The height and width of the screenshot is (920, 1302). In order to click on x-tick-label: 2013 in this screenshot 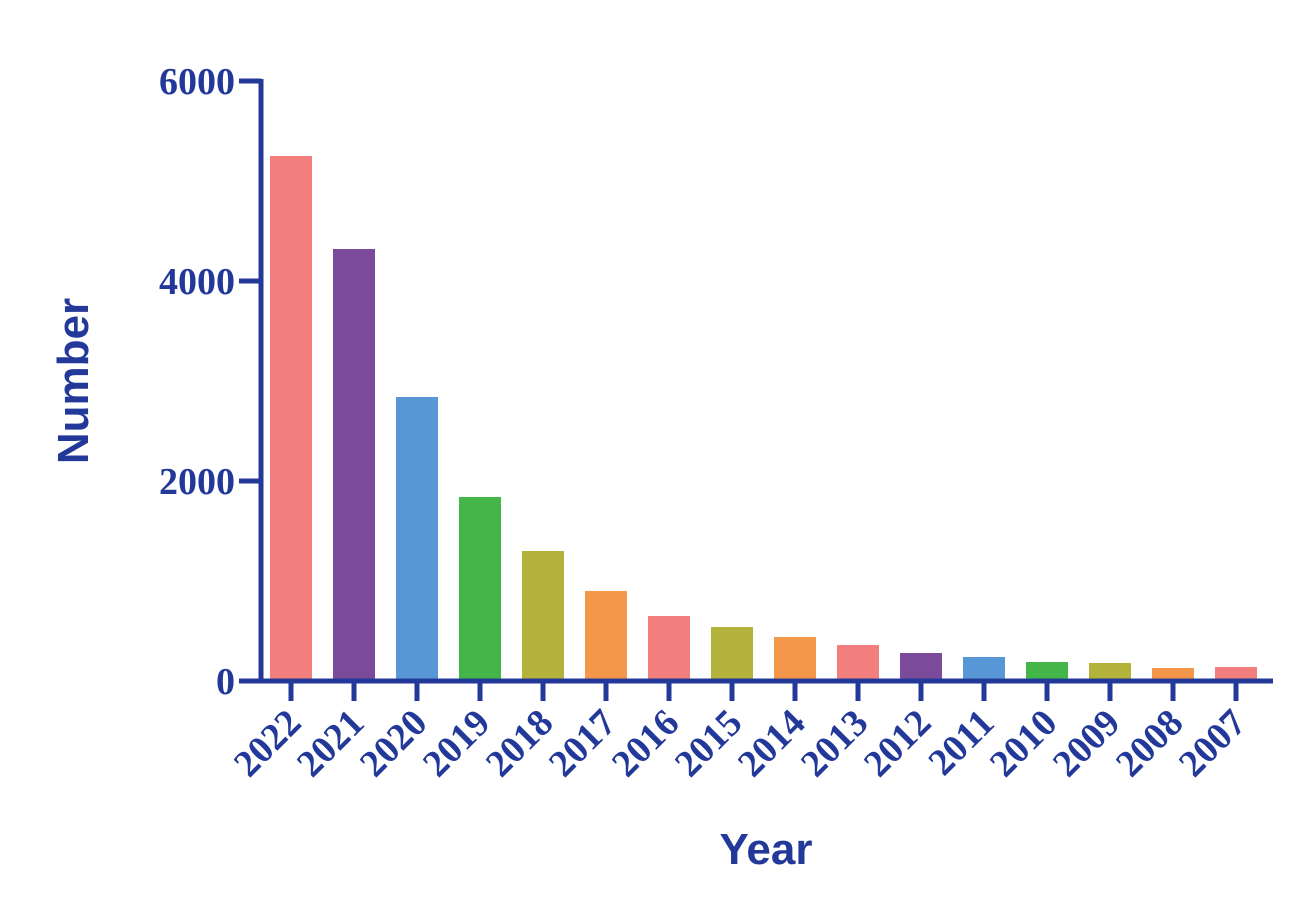, I will do `click(834, 743)`.